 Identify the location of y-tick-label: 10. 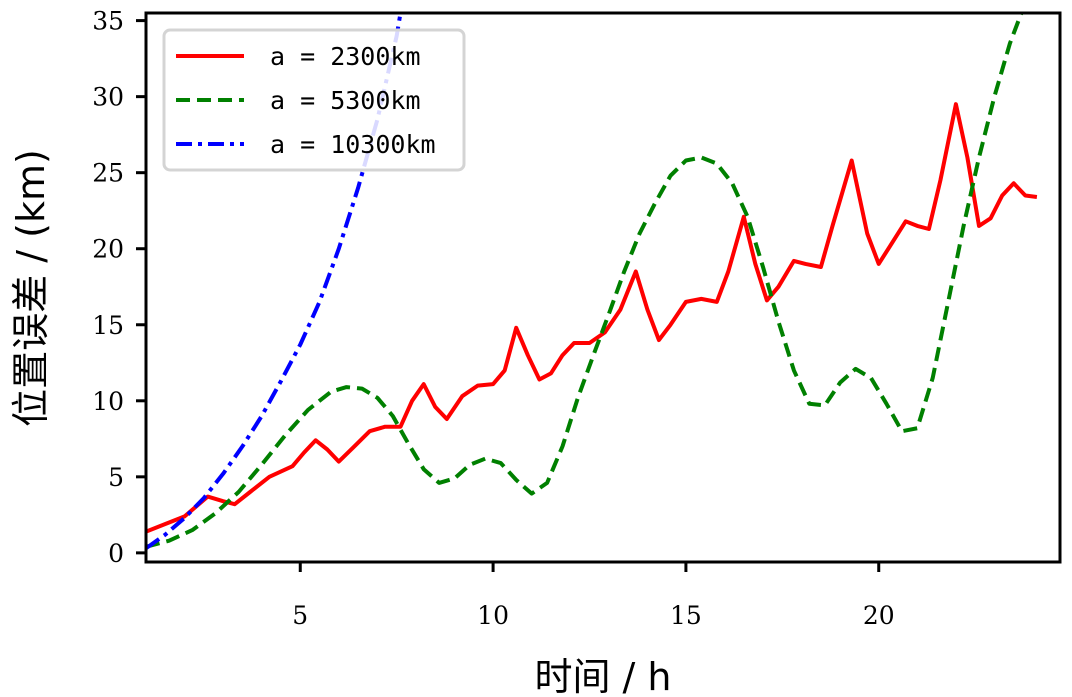
(108, 401).